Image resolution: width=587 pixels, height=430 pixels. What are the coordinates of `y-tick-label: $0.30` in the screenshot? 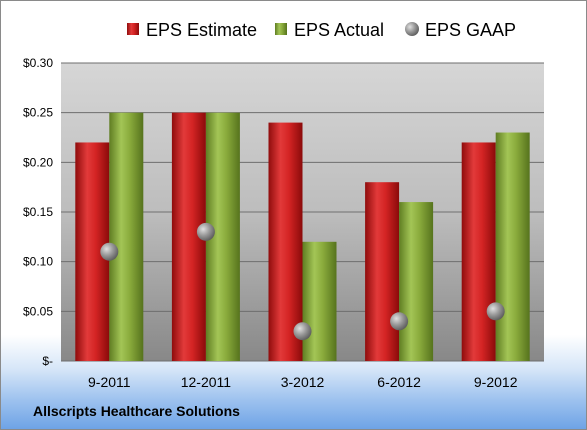 It's located at (38, 63).